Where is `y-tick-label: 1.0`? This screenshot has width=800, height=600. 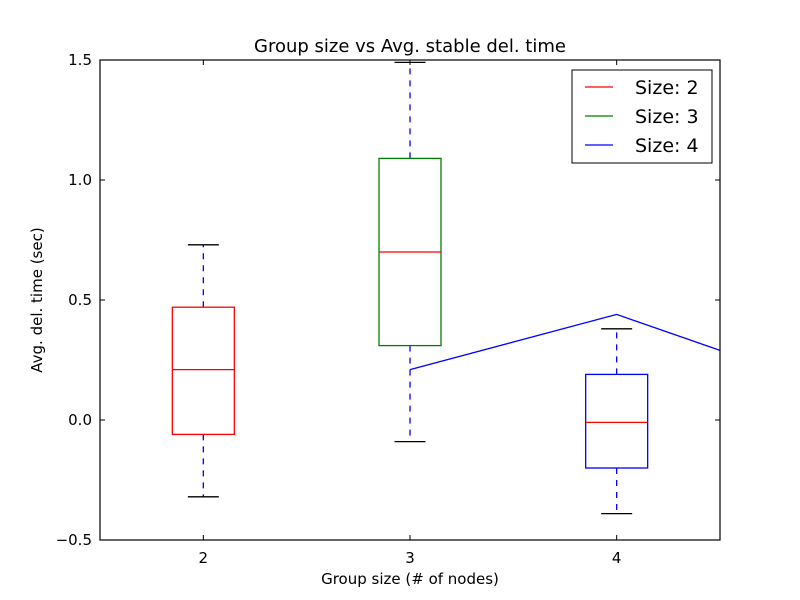 y-tick-label: 1.0 is located at coordinates (80, 180).